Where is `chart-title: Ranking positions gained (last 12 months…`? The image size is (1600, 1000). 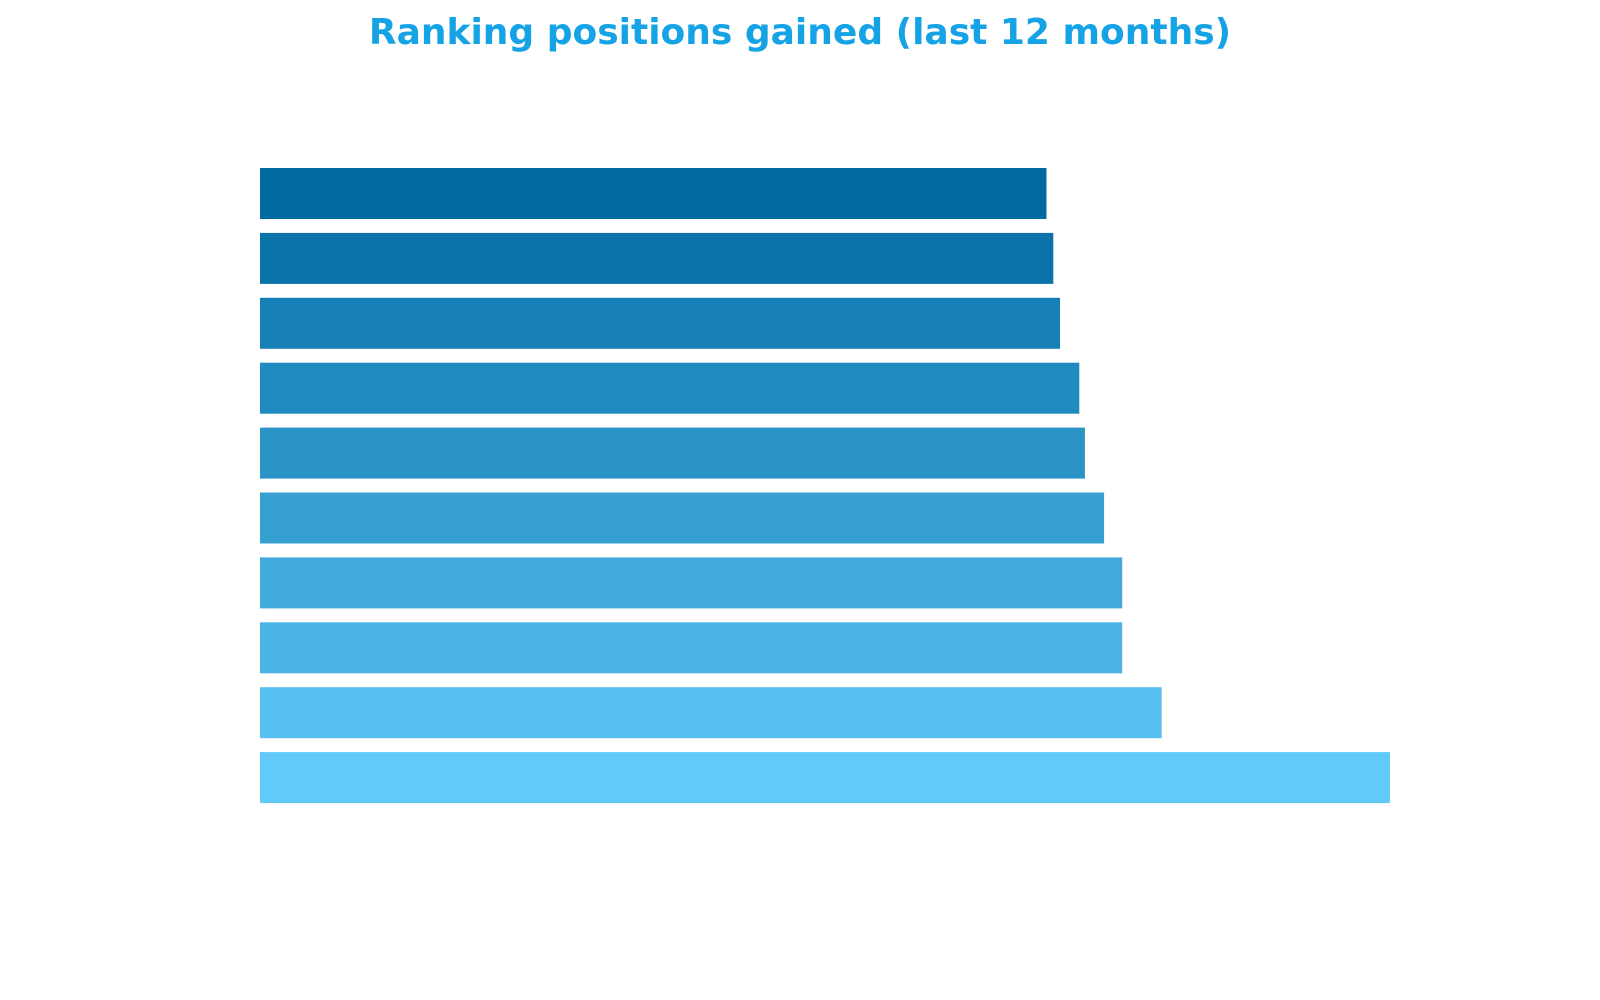 chart-title: Ranking positions gained (last 12 months… is located at coordinates (800, 32).